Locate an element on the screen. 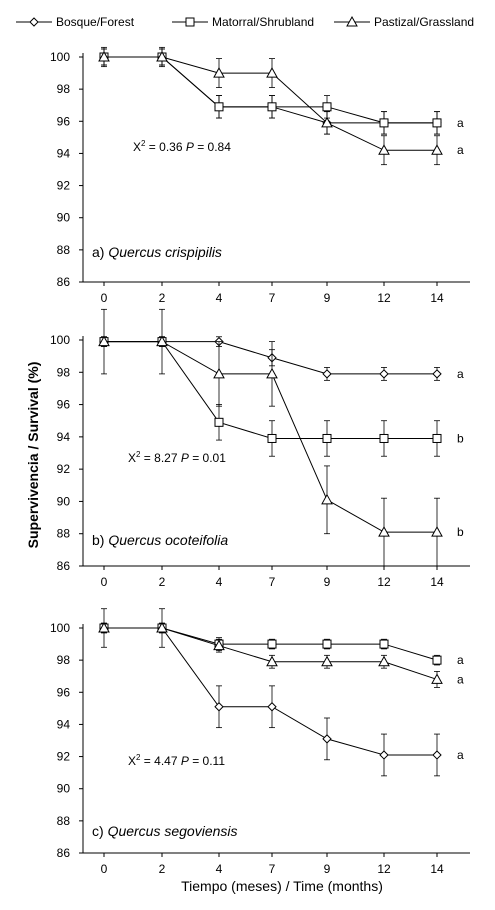 The image size is (495, 910). species-name: Quercus ocoteifolia is located at coordinates (168, 540).